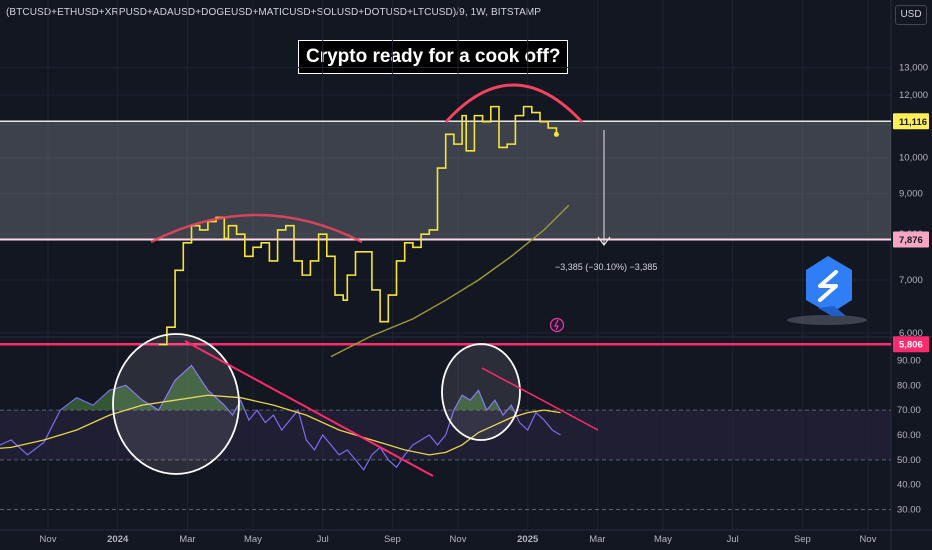 The width and height of the screenshot is (932, 550). I want to click on base-level-label: 5,806, so click(911, 345).